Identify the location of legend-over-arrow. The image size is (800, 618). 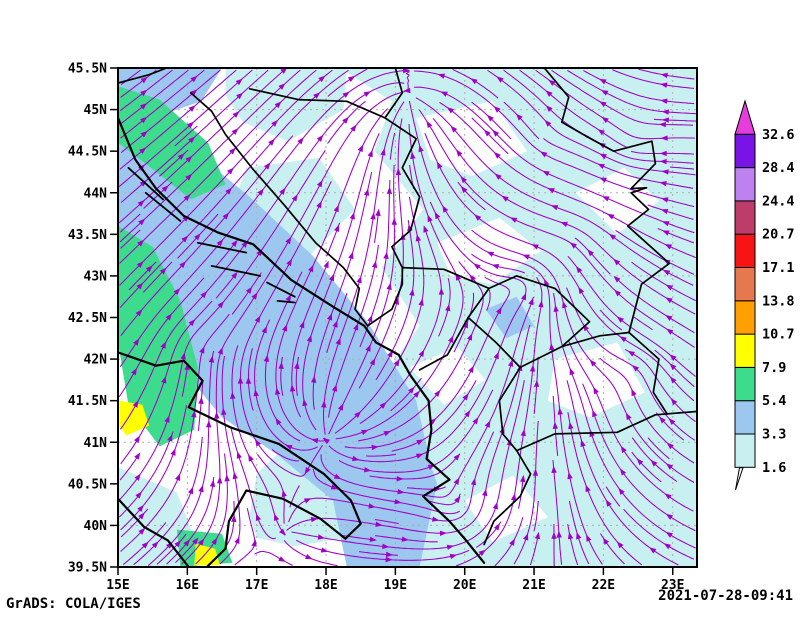
(745, 117).